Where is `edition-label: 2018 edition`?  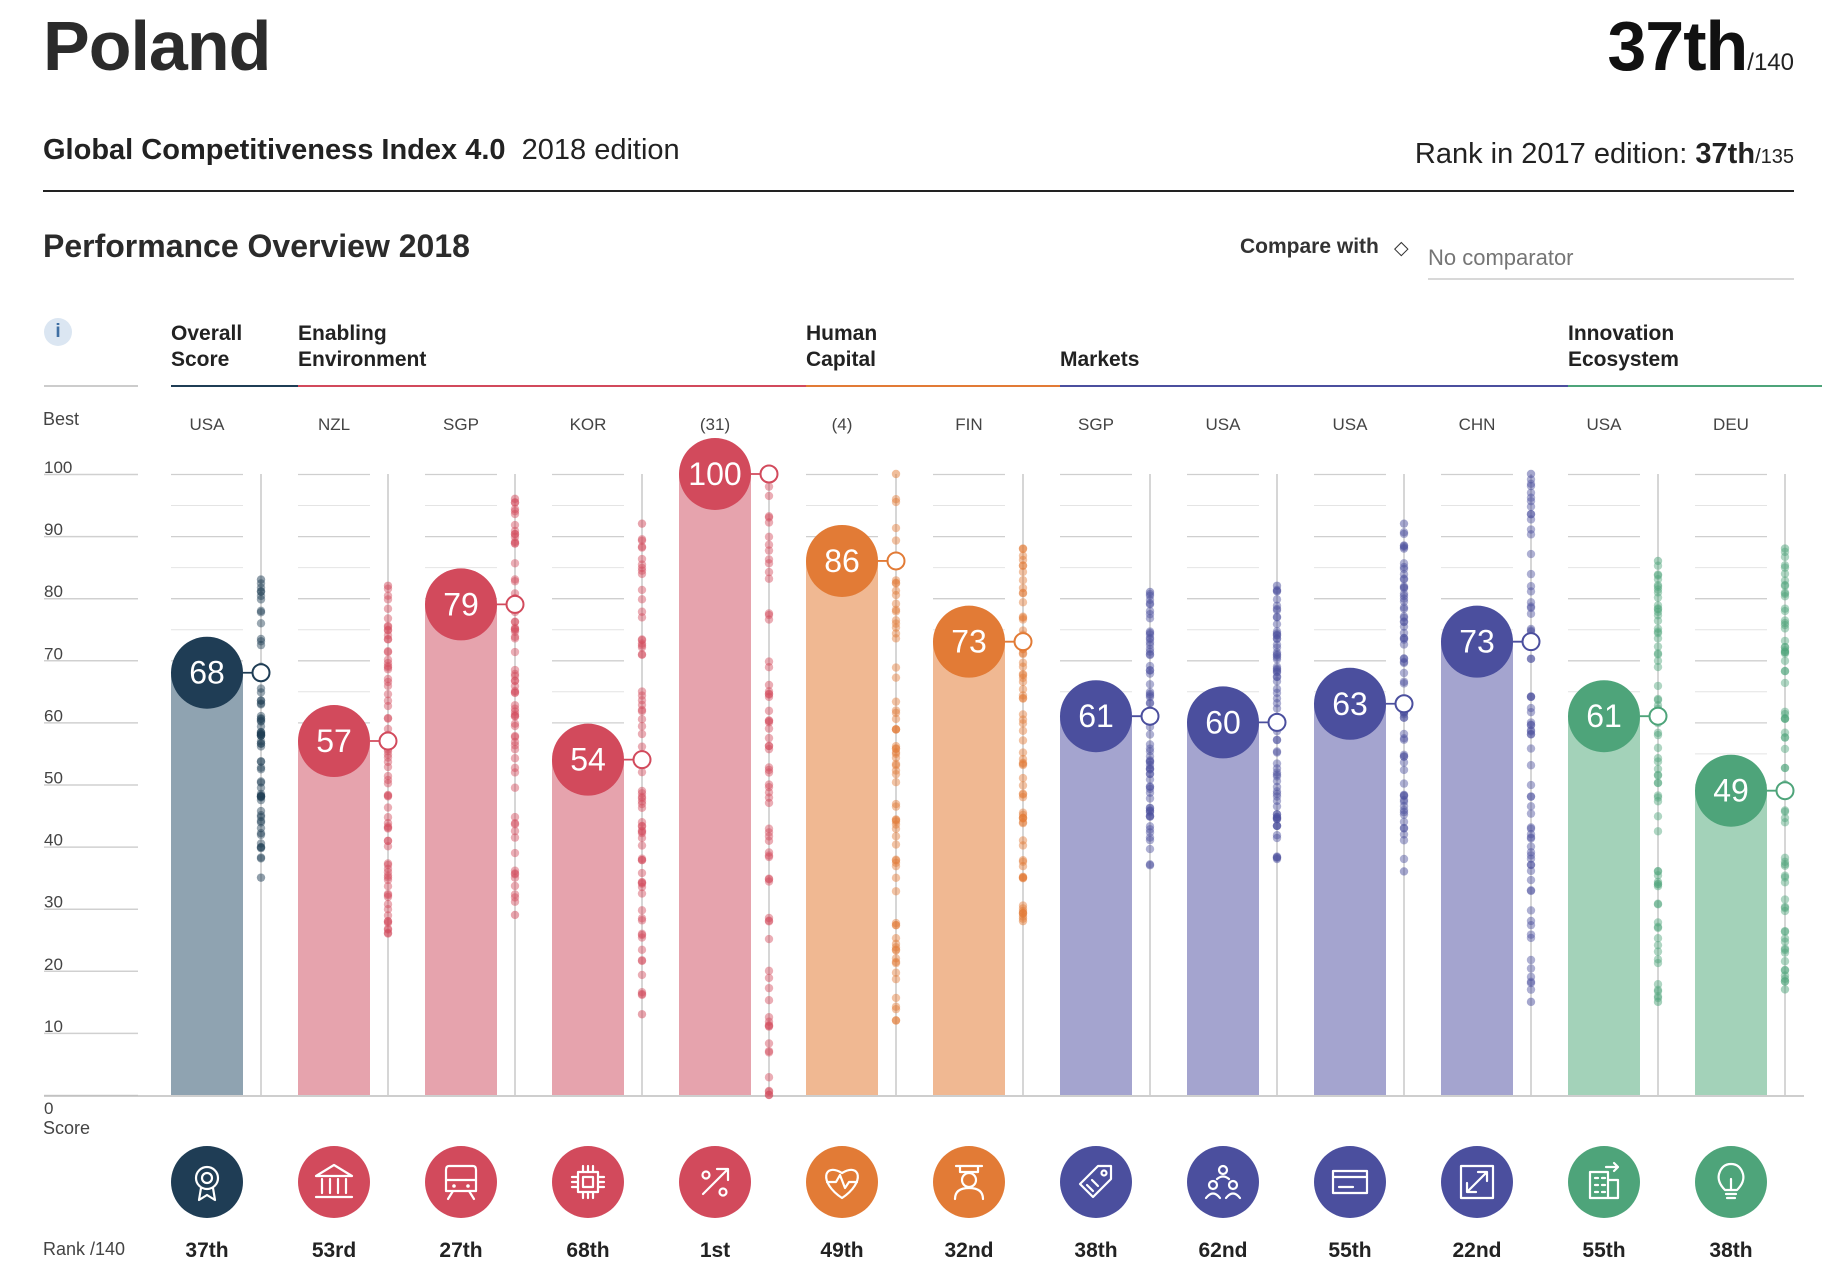 edition-label: 2018 edition is located at coordinates (600, 150).